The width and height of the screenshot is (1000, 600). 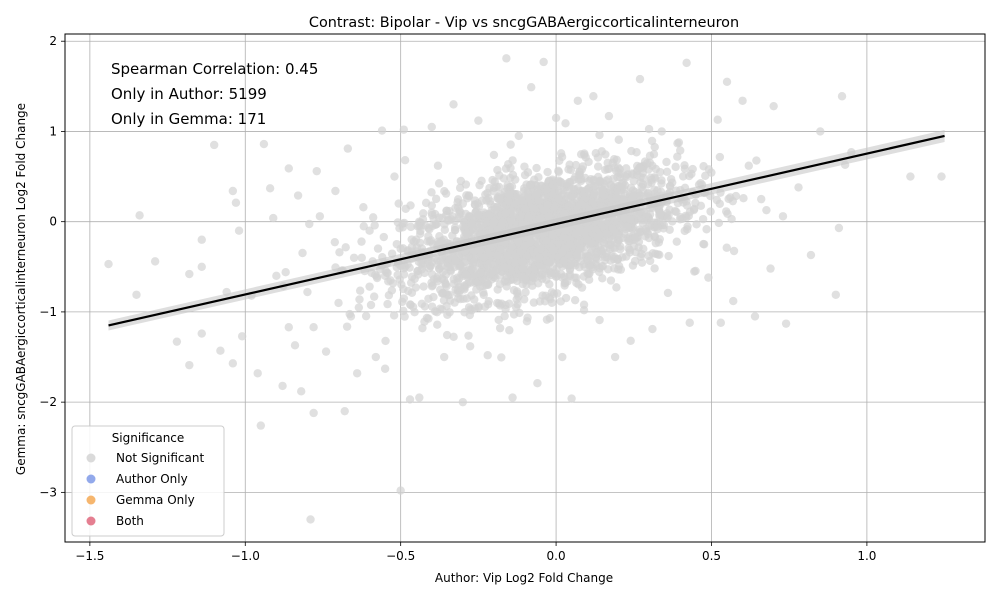 I want to click on y-tick-label: 1, so click(x=53, y=131).